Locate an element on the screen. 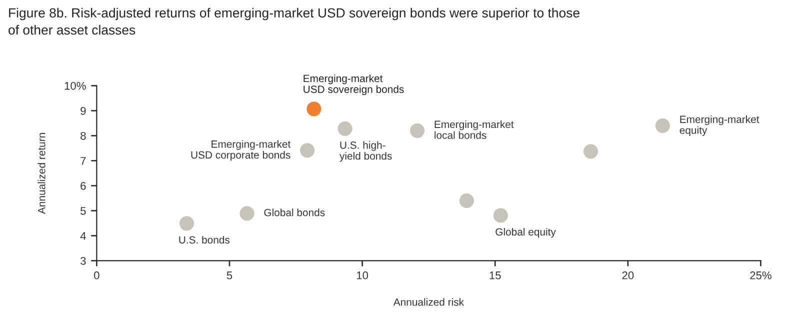 The width and height of the screenshot is (801, 315). annotation: Global bonds is located at coordinates (294, 212).